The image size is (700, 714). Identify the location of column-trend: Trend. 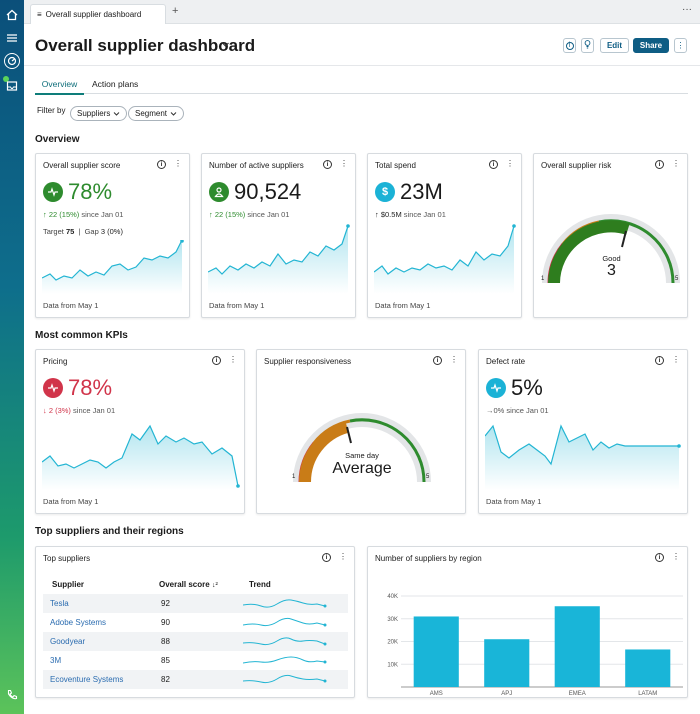
(260, 584).